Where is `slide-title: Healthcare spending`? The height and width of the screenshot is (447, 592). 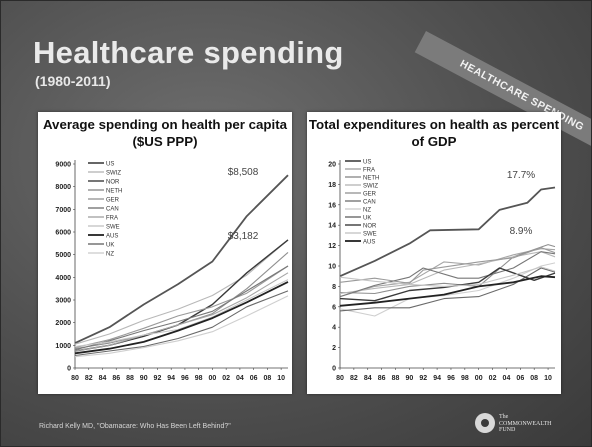 slide-title: Healthcare spending is located at coordinates (188, 52).